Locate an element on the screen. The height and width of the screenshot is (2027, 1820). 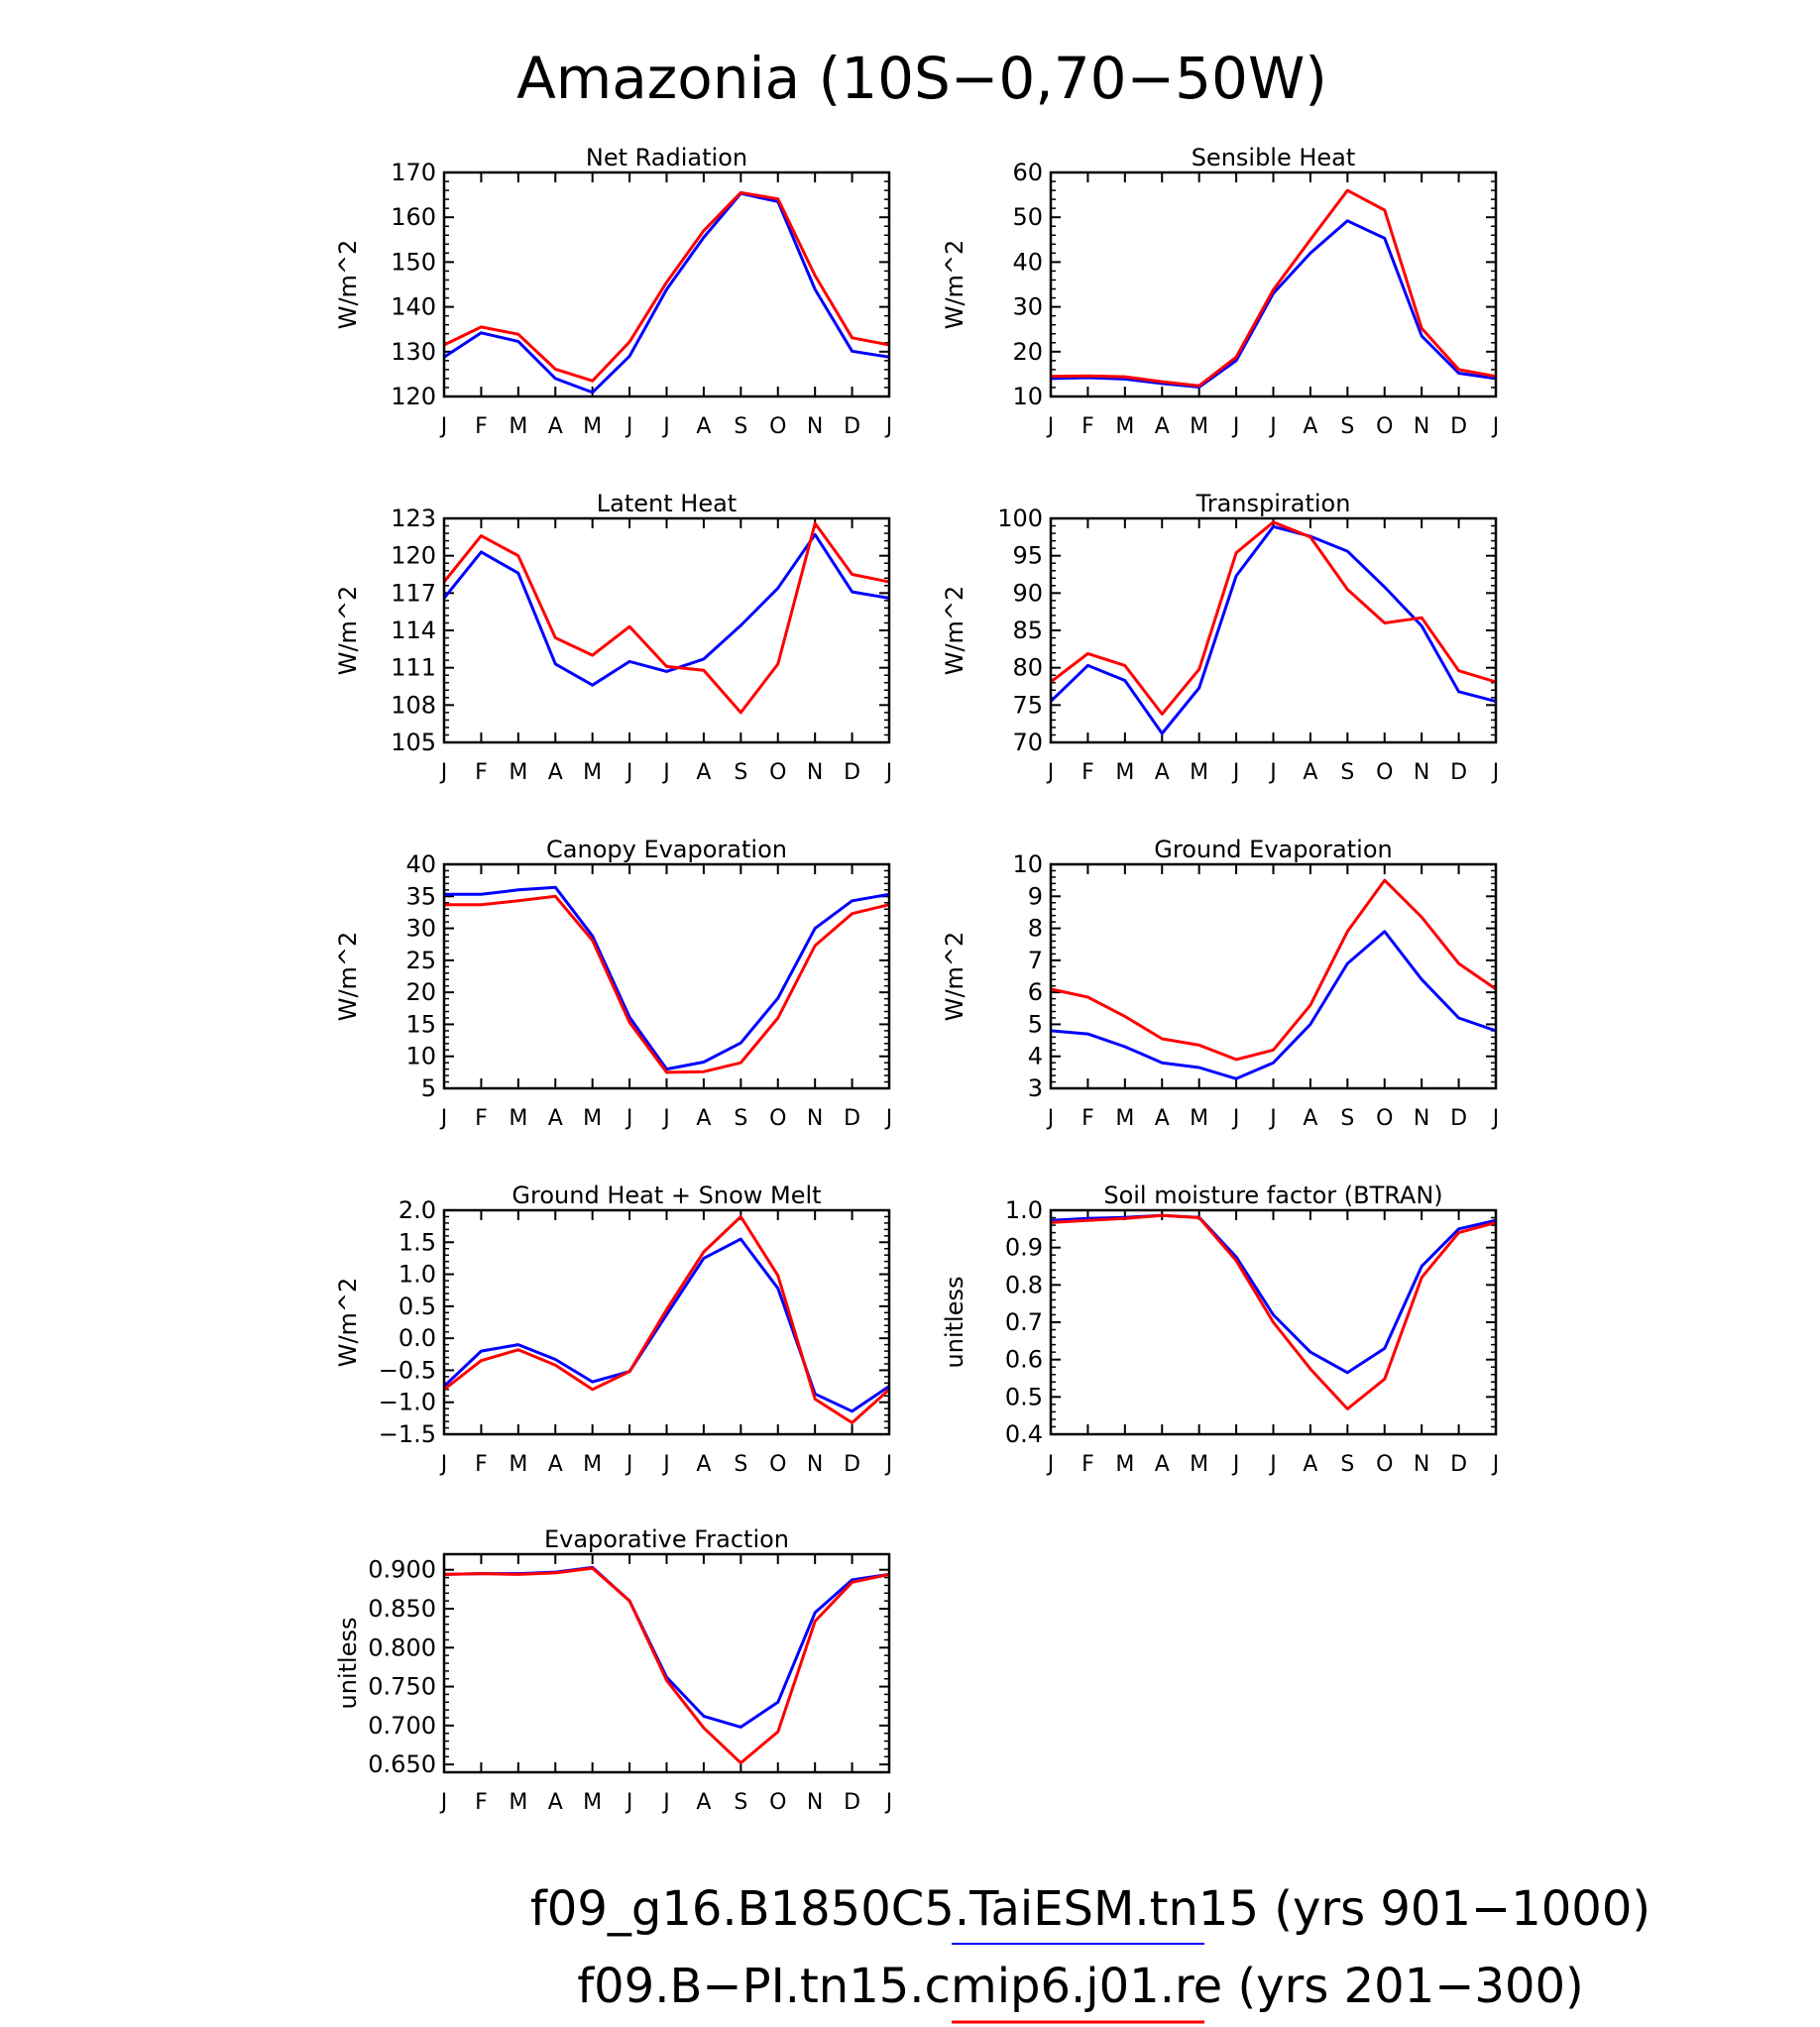
y-tick-label: 4 is located at coordinates (1035, 1056).